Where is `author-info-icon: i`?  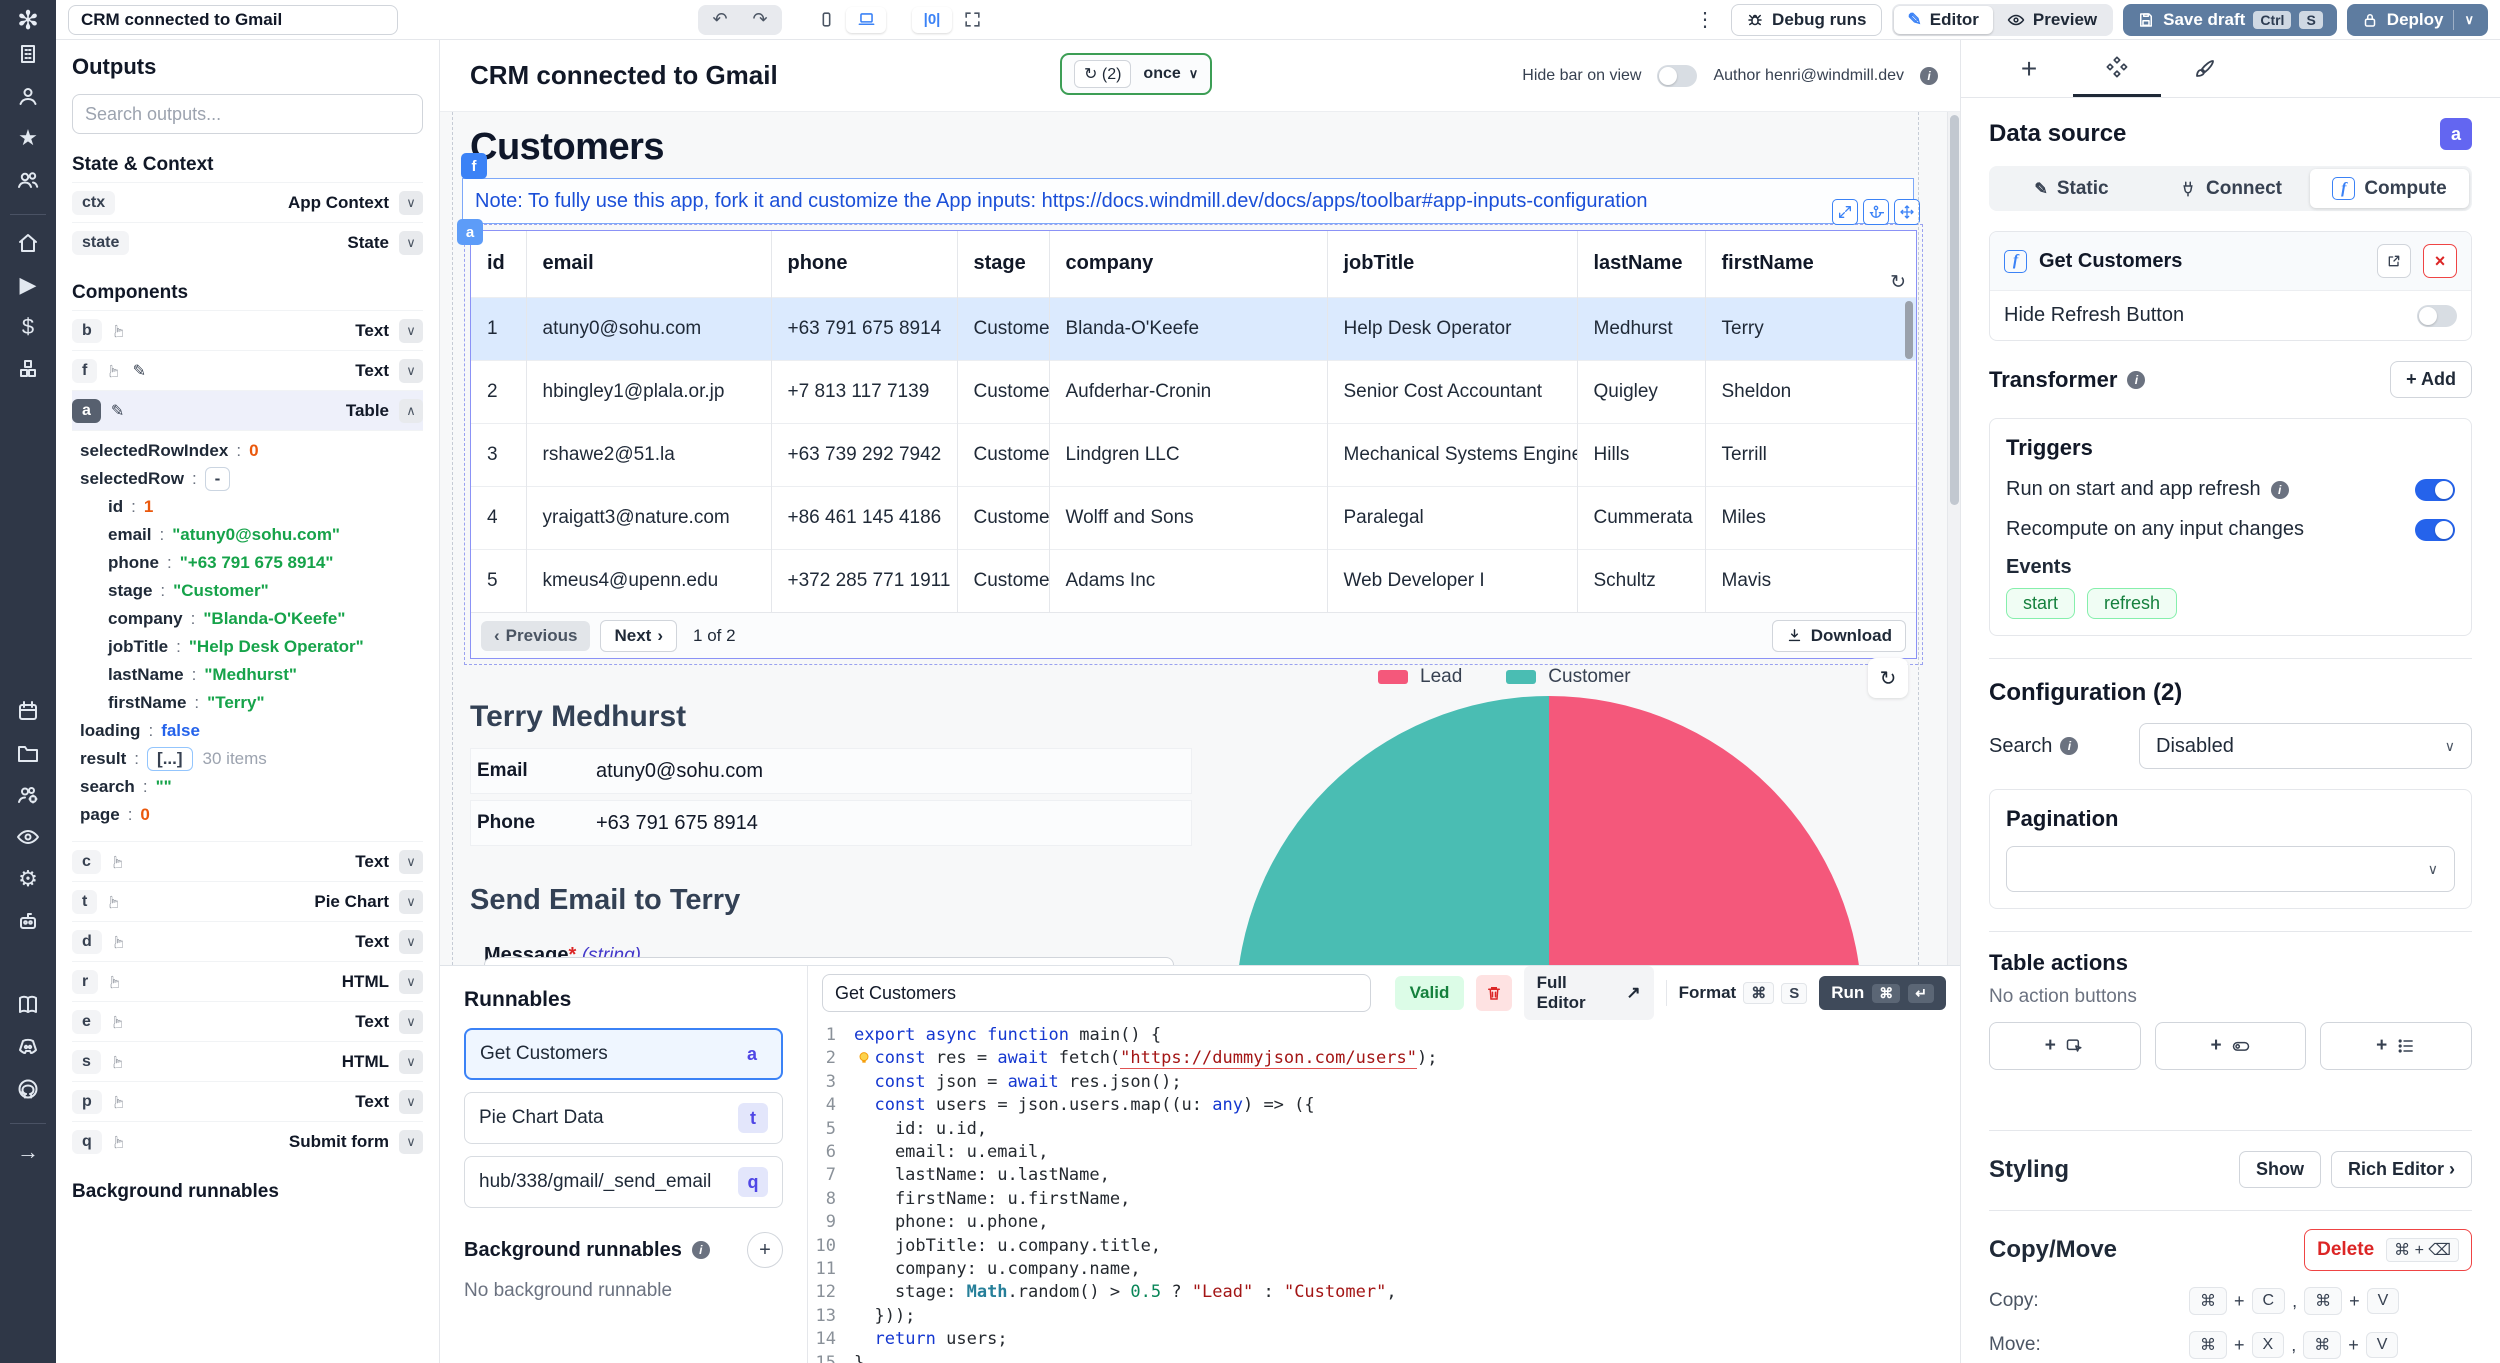 author-info-icon: i is located at coordinates (1929, 75).